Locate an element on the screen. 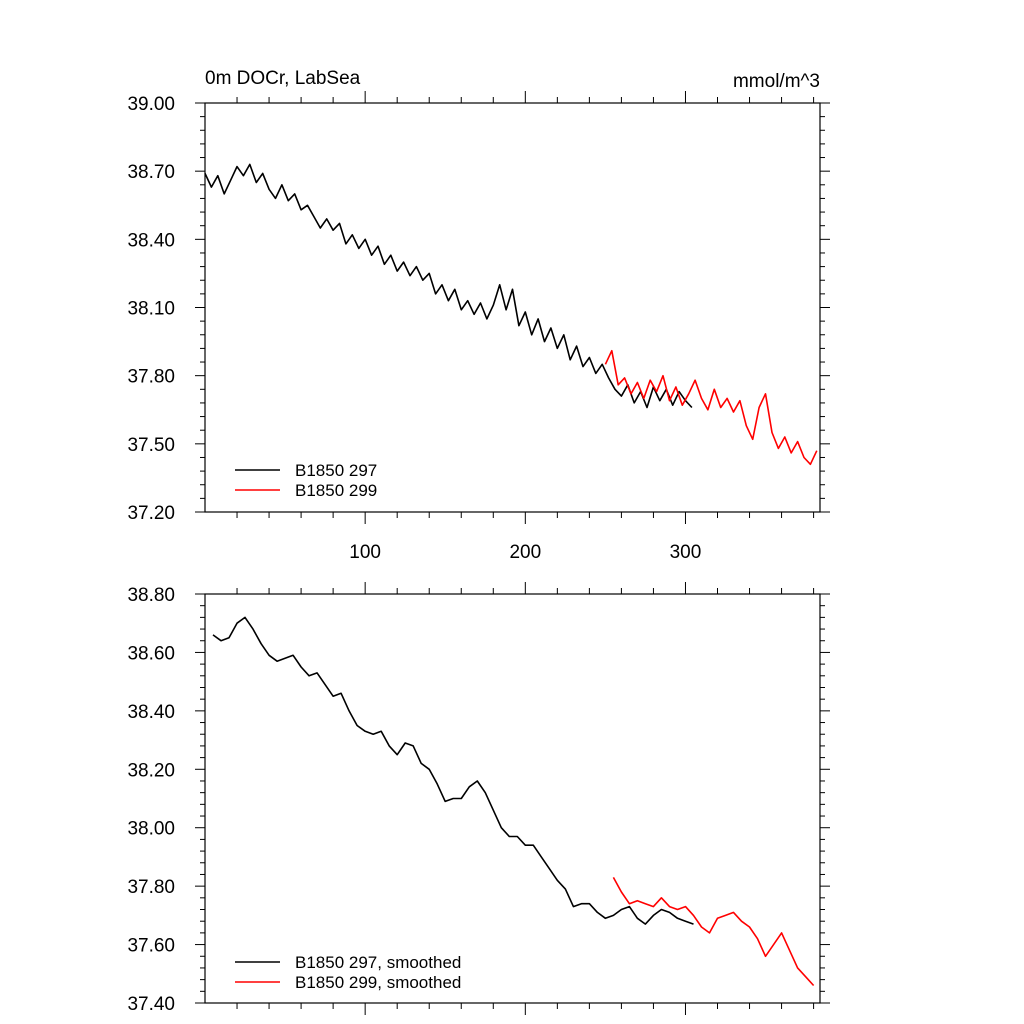 The width and height of the screenshot is (1024, 1024). top-y-tick-label: 38.70 is located at coordinates (151, 172).